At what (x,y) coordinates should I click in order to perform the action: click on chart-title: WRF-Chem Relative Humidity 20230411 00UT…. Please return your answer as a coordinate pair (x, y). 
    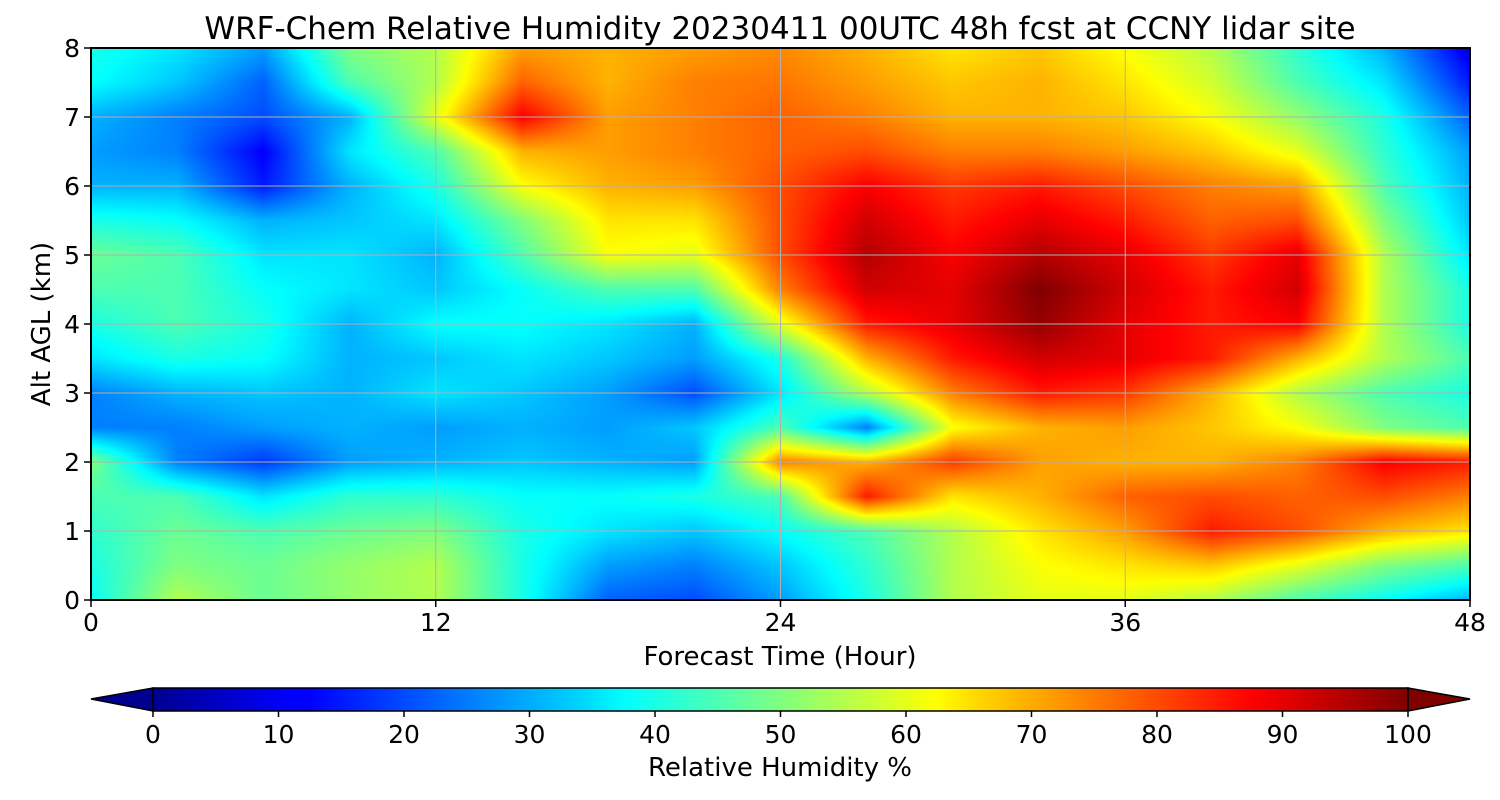
    Looking at the image, I should click on (779, 29).